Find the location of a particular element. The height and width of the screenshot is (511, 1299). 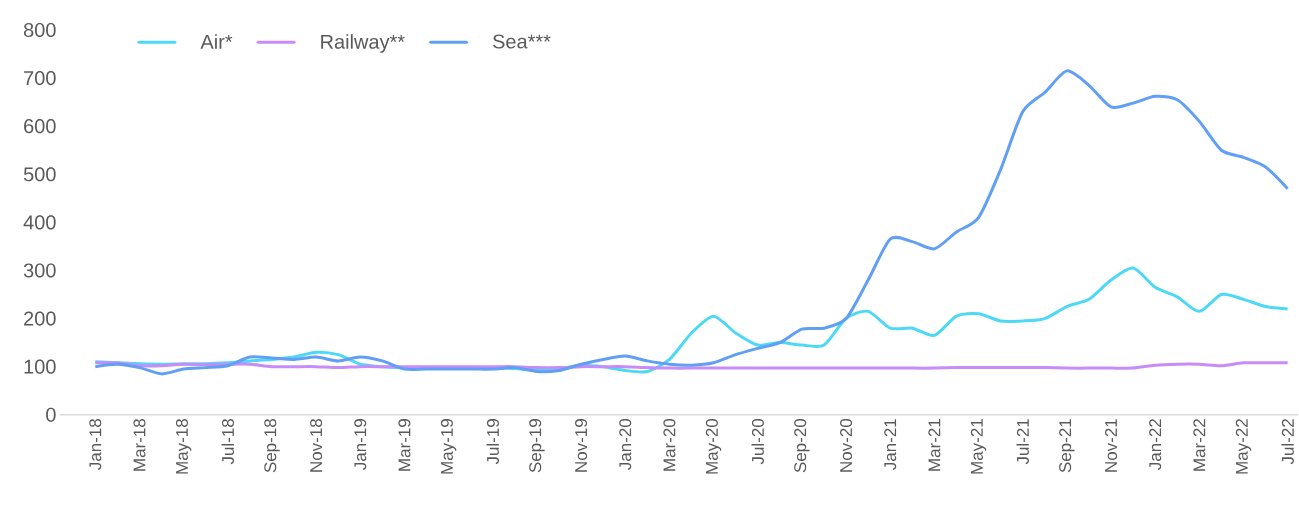

x-tick-label: Sep-20 is located at coordinates (802, 446).